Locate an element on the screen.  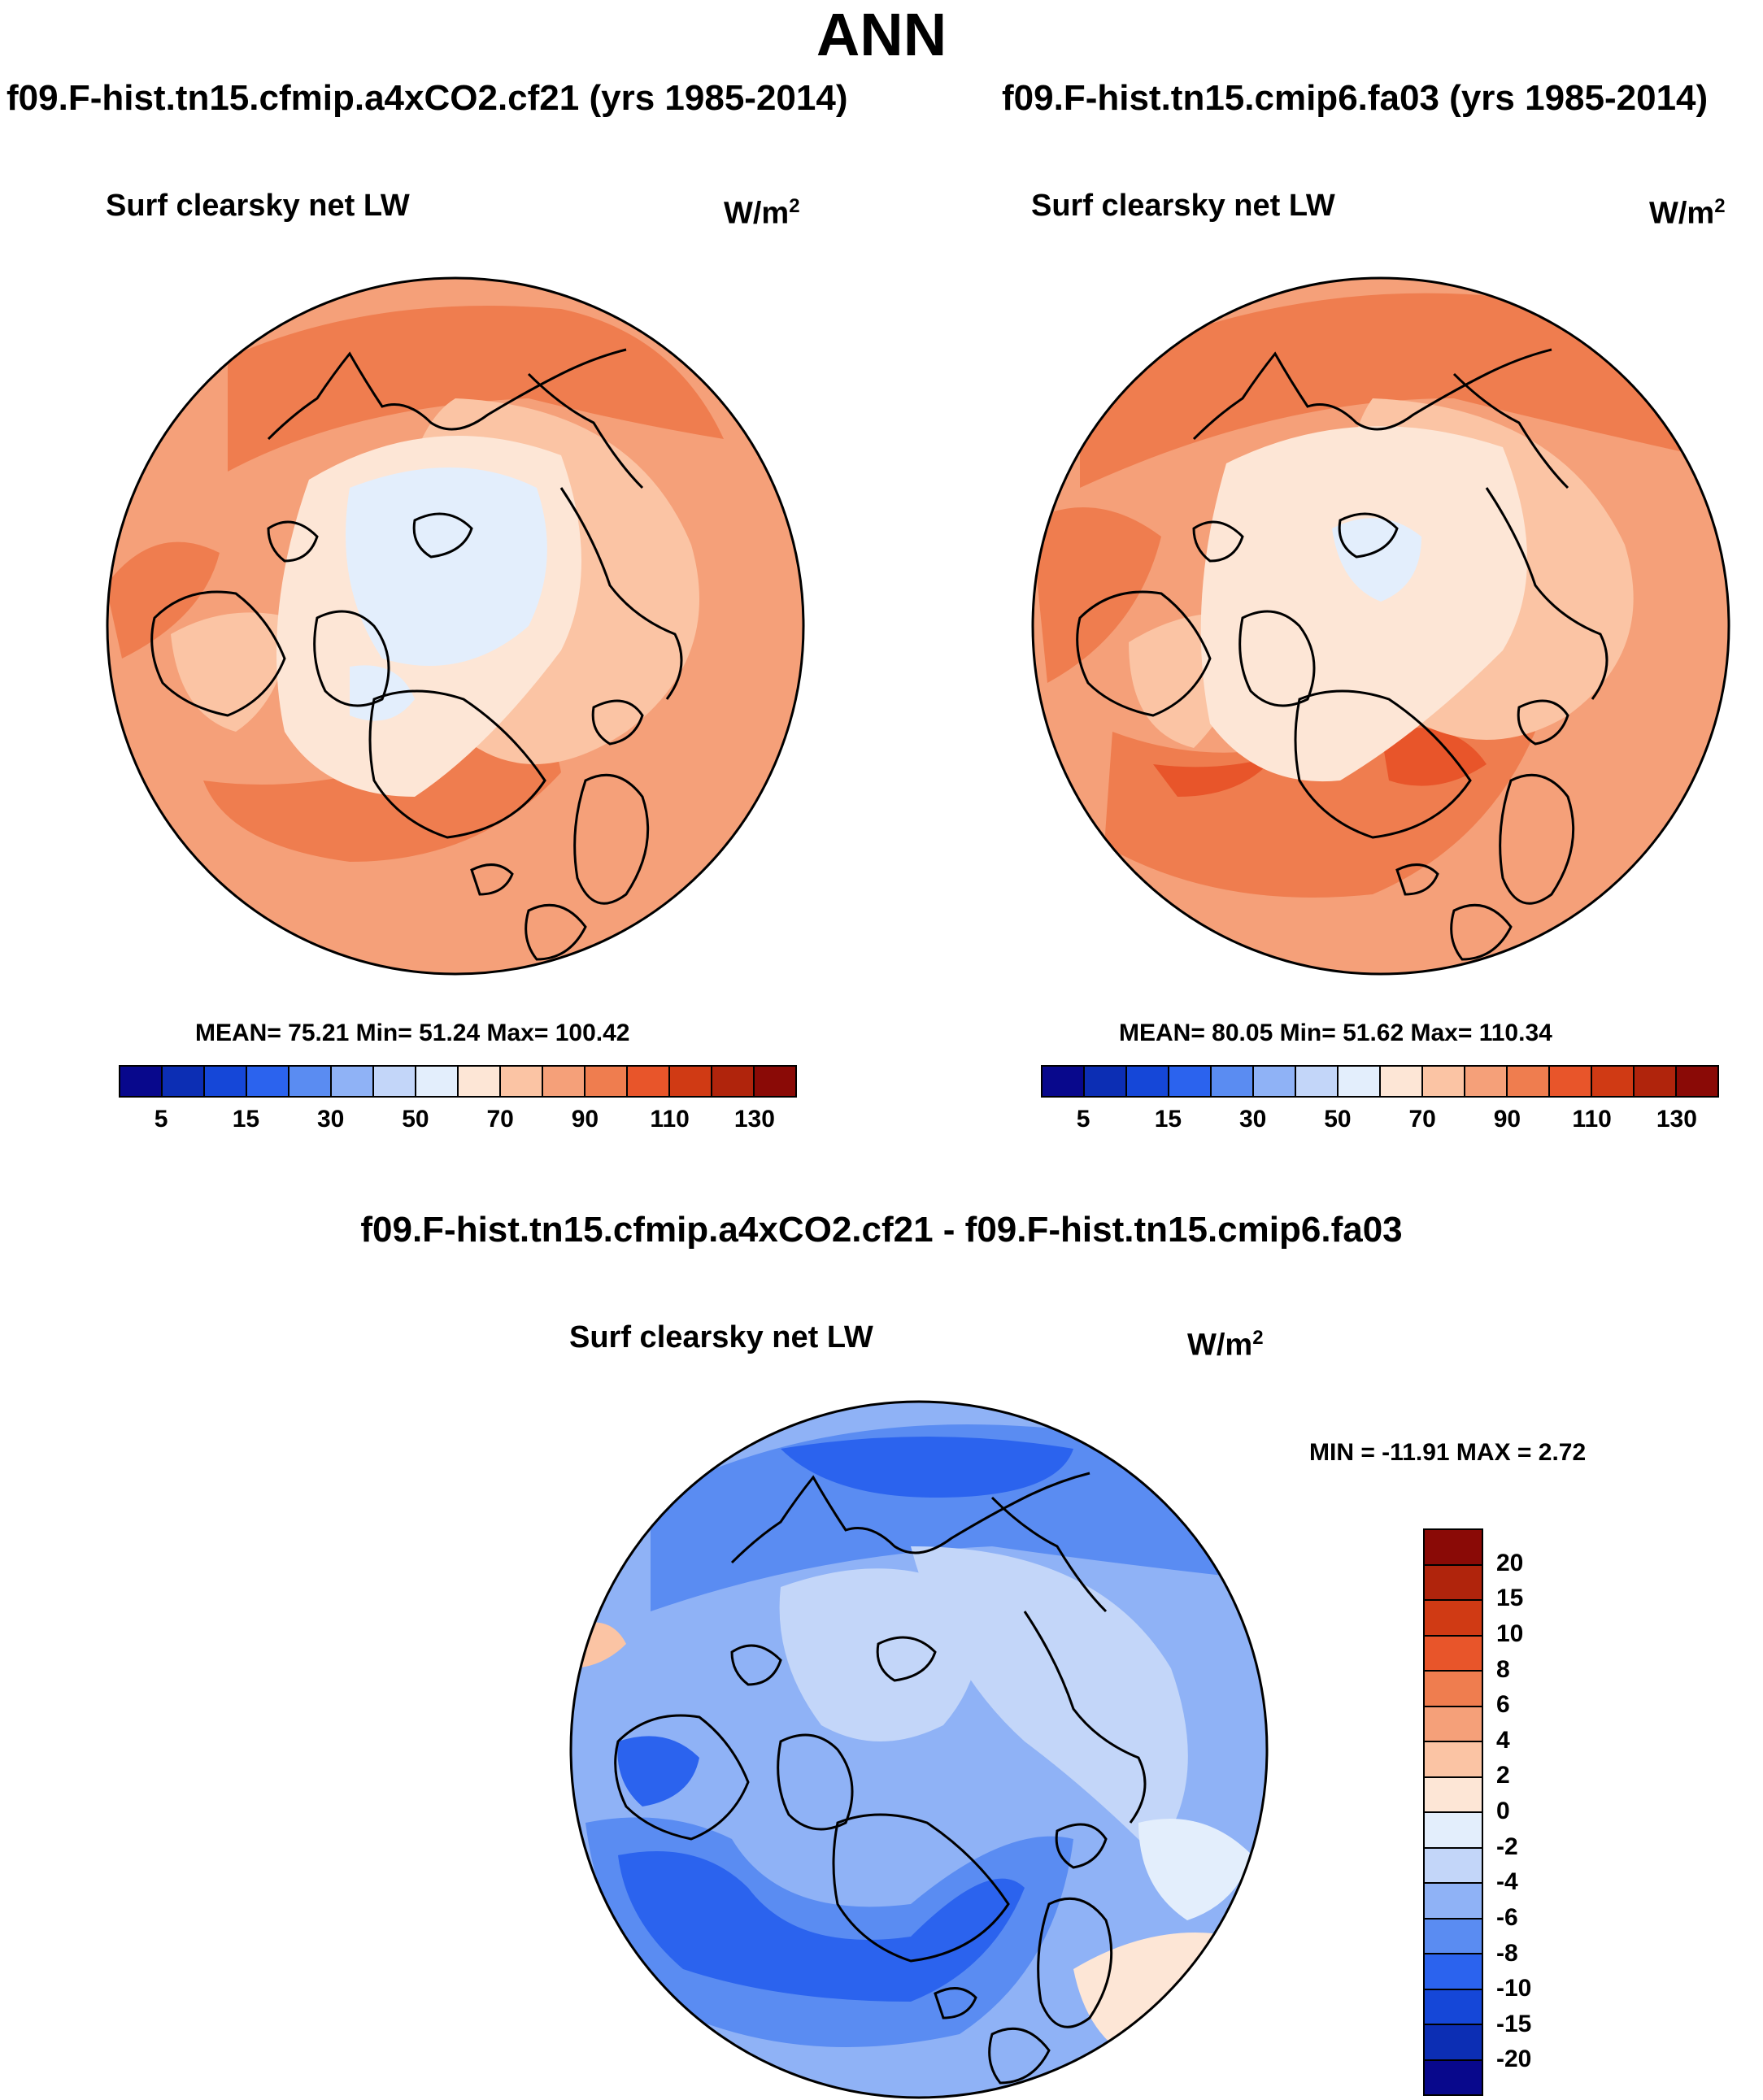
diff-colorbar is located at coordinates (1453, 1812).